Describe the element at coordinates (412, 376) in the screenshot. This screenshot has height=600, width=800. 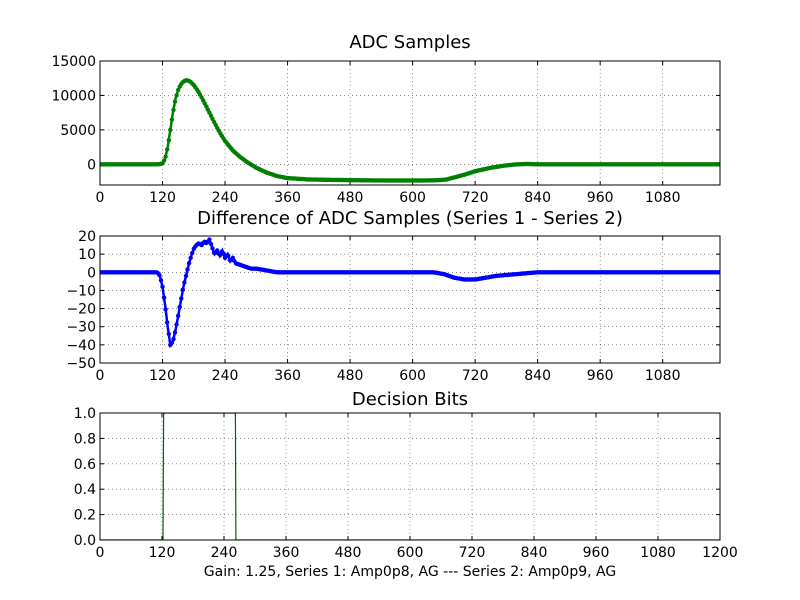
I see `diff-xtick-label: 600` at that location.